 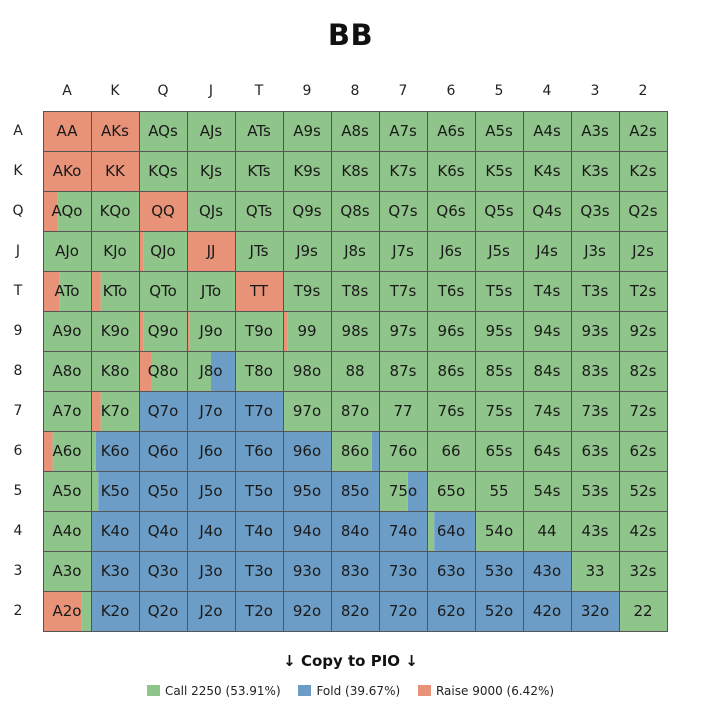 I want to click on hand-cell-Q5s: Q5s, so click(x=499, y=211).